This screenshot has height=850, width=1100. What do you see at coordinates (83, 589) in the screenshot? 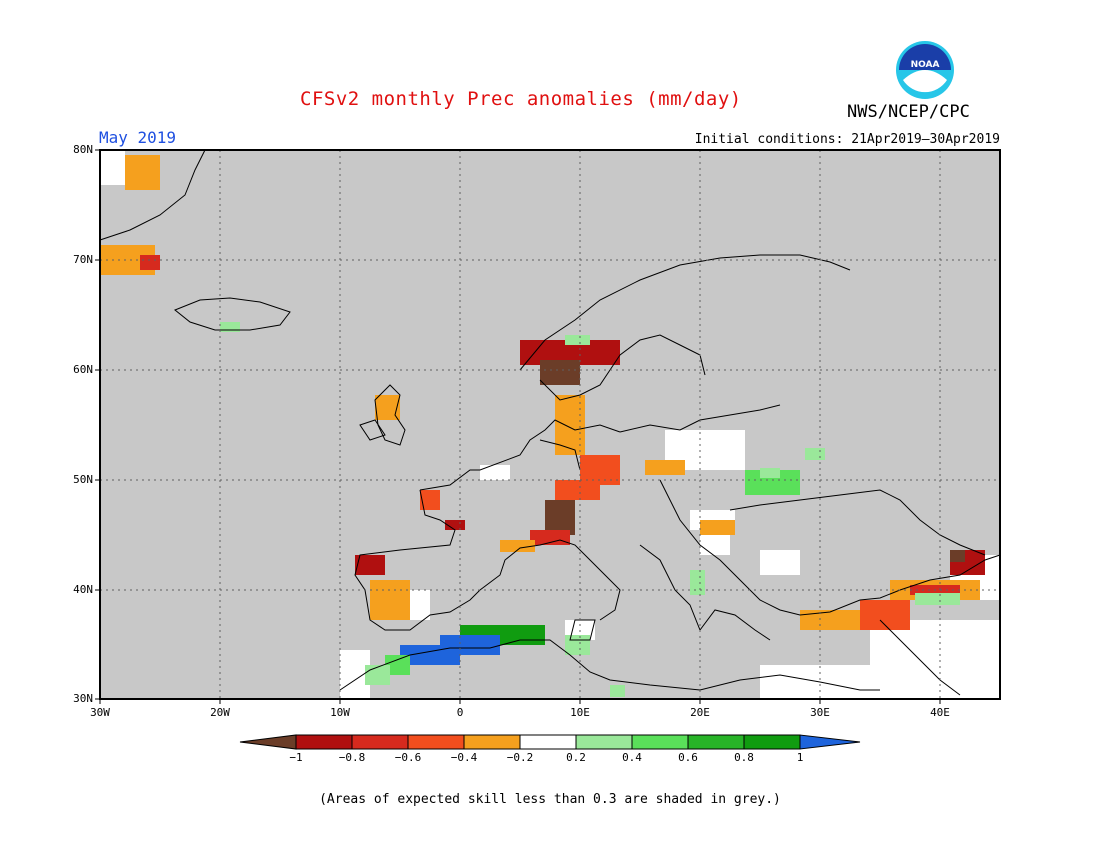
I see `lat-label-40n: 40N` at bounding box center [83, 589].